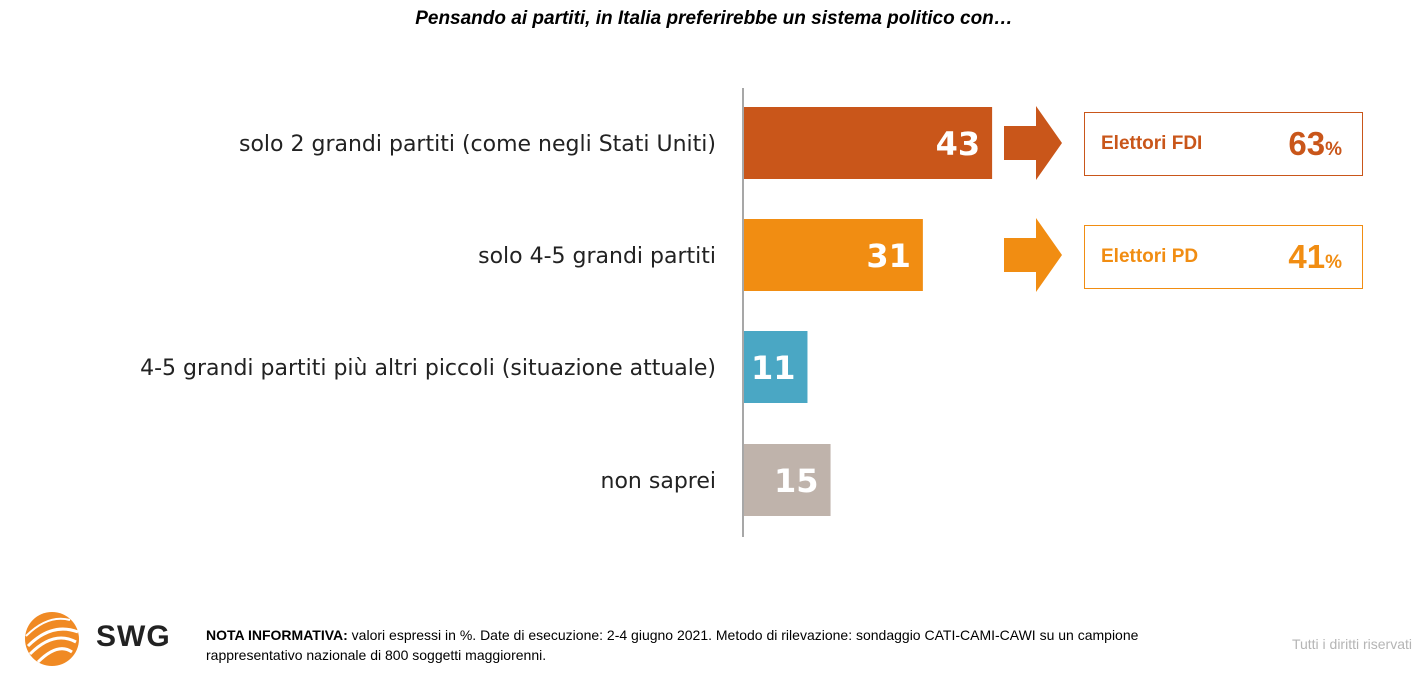 The image size is (1428, 677). Describe the element at coordinates (658, 481) in the screenshot. I see `category-label: non saprei` at that location.